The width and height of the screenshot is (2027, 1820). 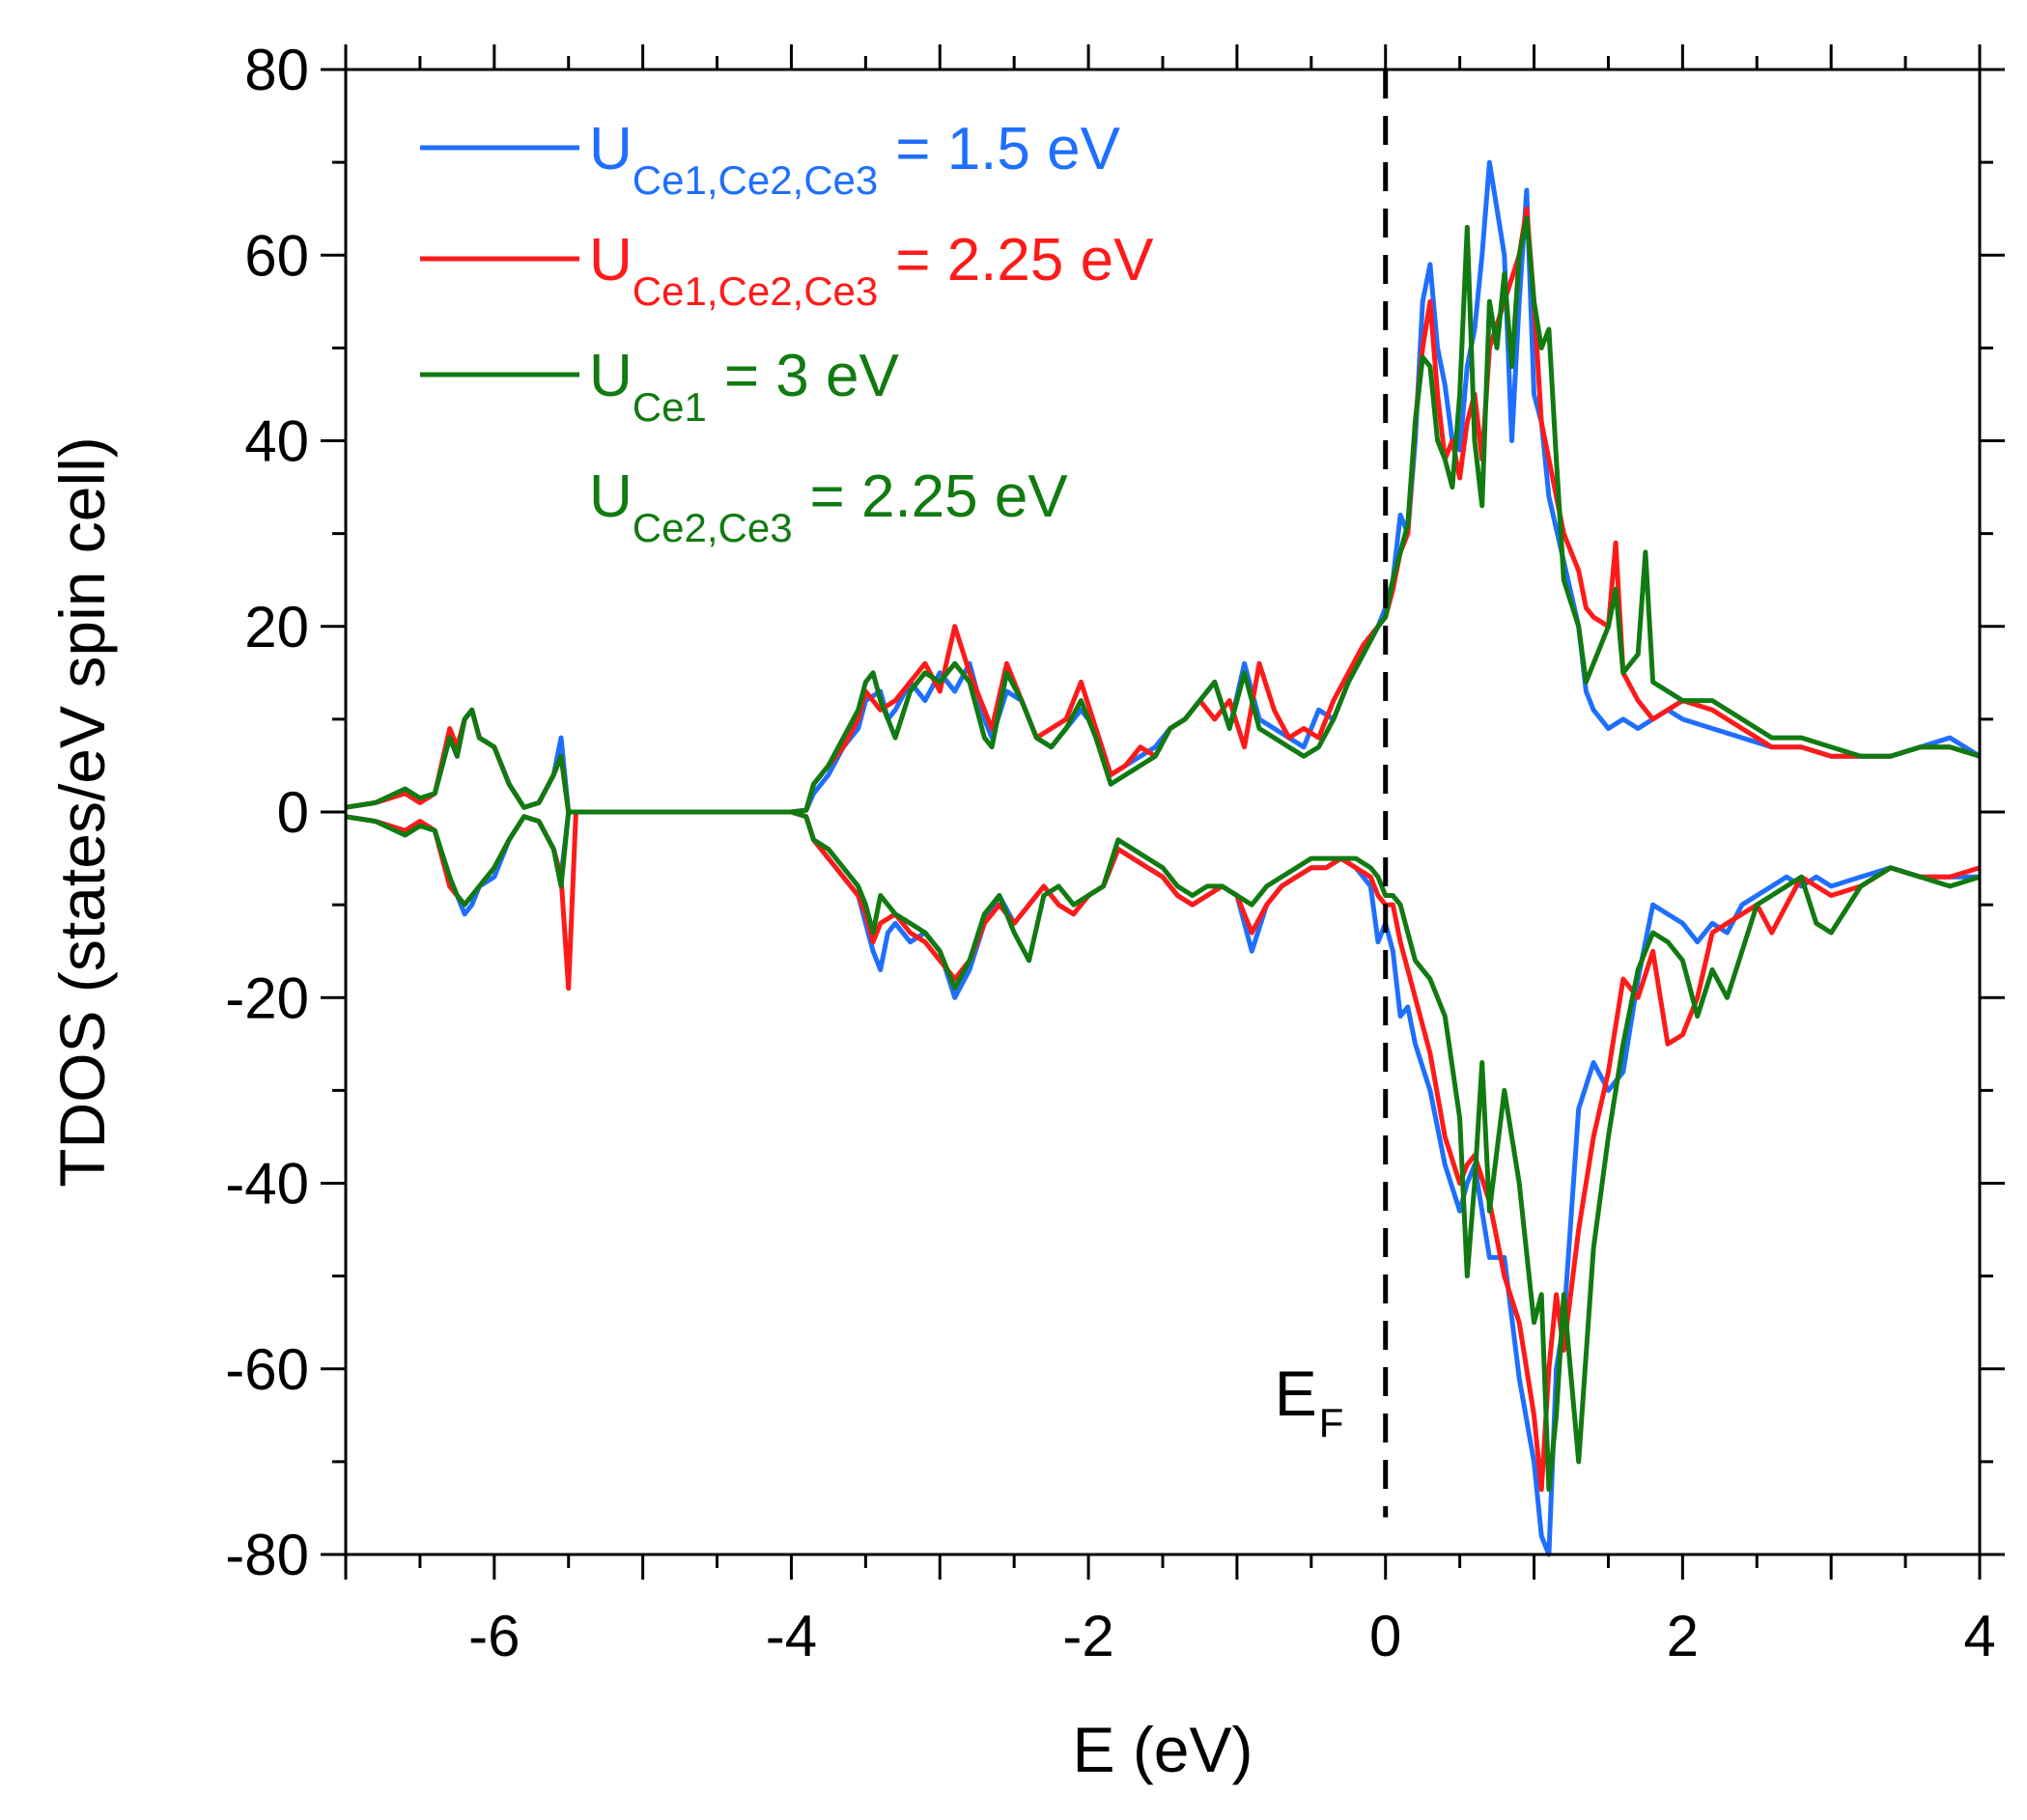 I want to click on legend-u15-sub: Ce1,Ce2,Ce3, so click(x=755, y=180).